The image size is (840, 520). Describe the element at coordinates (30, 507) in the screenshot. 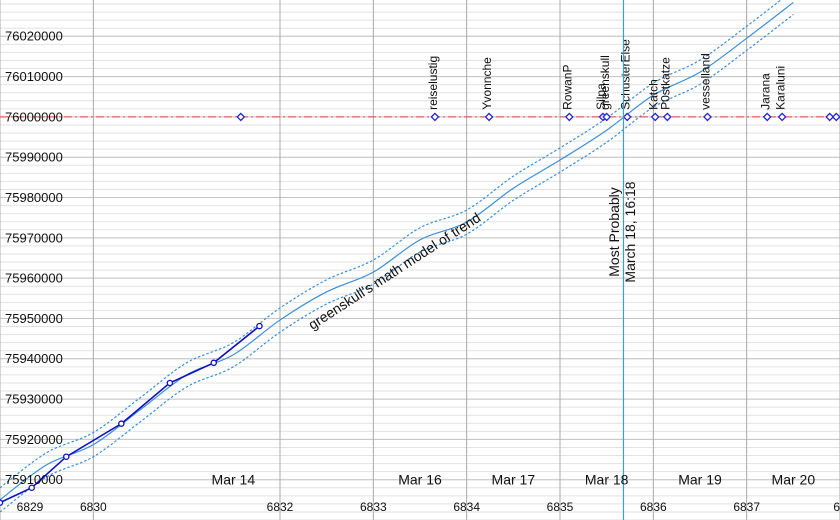

I see `x-tick-label: 6829` at that location.